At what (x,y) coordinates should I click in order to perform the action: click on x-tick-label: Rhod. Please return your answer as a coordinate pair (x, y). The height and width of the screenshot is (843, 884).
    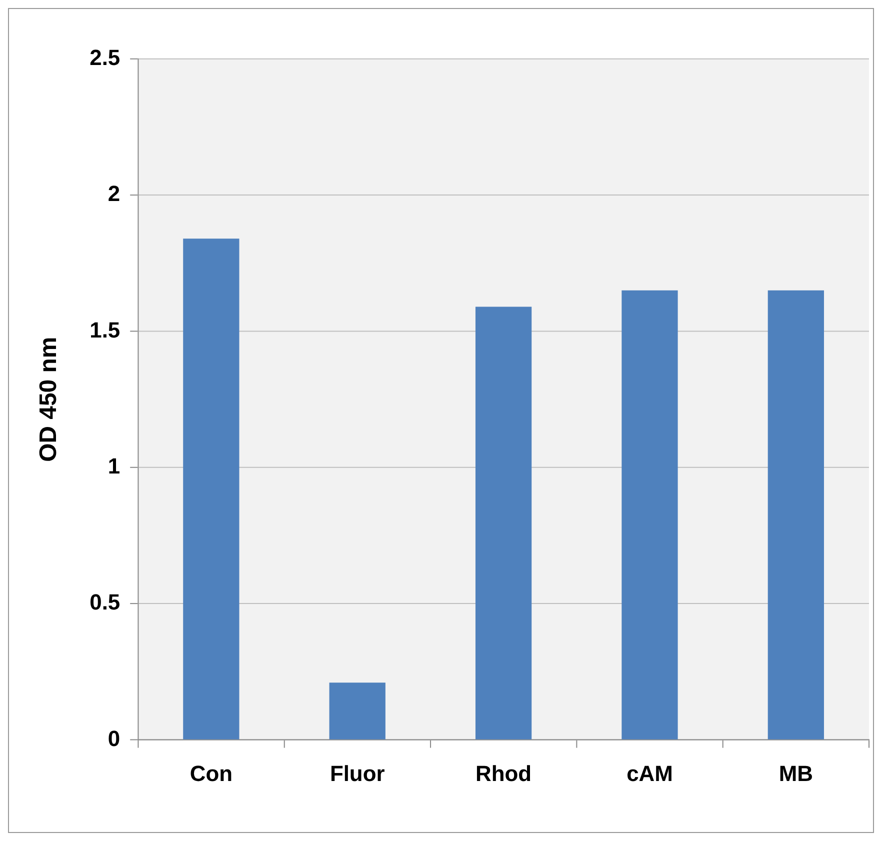
    Looking at the image, I should click on (504, 773).